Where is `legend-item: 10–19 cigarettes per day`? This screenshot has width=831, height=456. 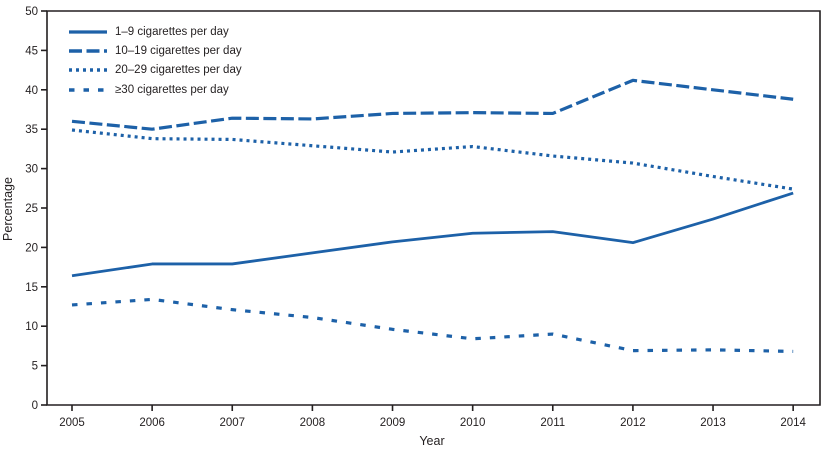
legend-item: 10–19 cigarettes per day is located at coordinates (155, 50).